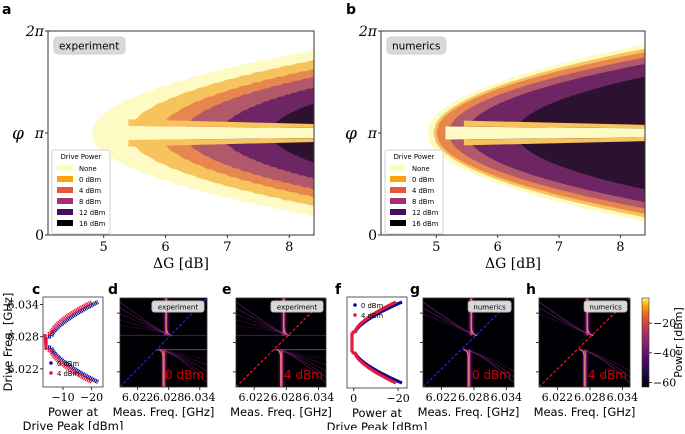  What do you see at coordinates (113, 290) in the screenshot?
I see `panel-label-d: d` at bounding box center [113, 290].